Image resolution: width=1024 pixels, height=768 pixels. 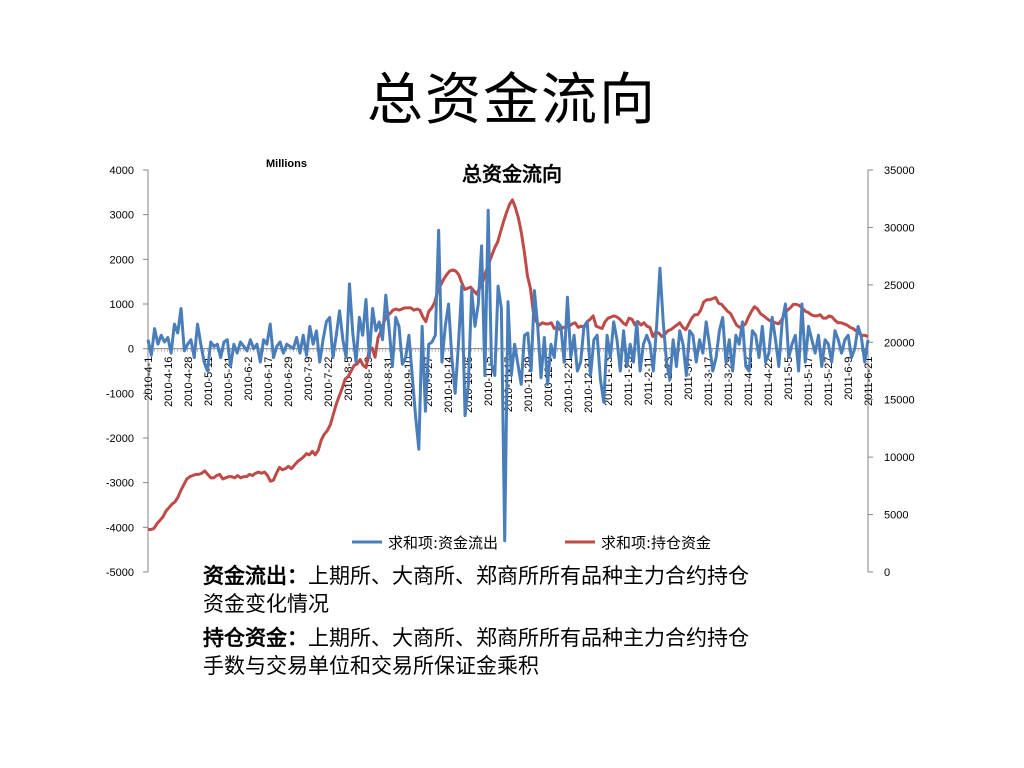 What do you see at coordinates (899, 458) in the screenshot?
I see `right-axis-tick-label: 10000` at bounding box center [899, 458].